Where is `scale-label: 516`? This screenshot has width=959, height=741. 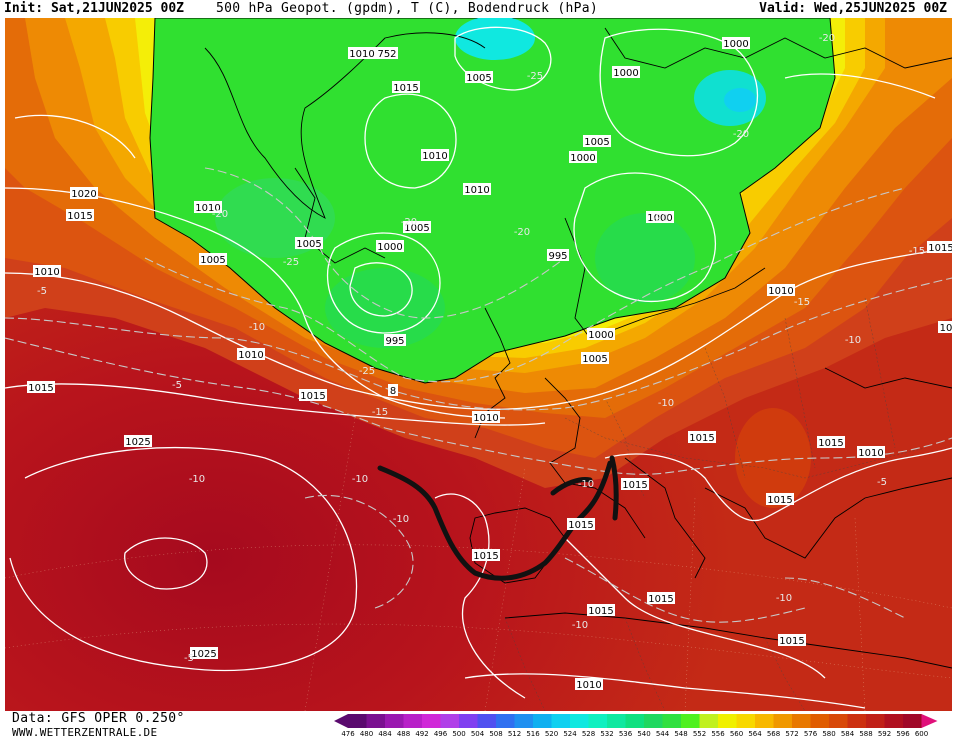
scale-label: 516 is located at coordinates (533, 734).